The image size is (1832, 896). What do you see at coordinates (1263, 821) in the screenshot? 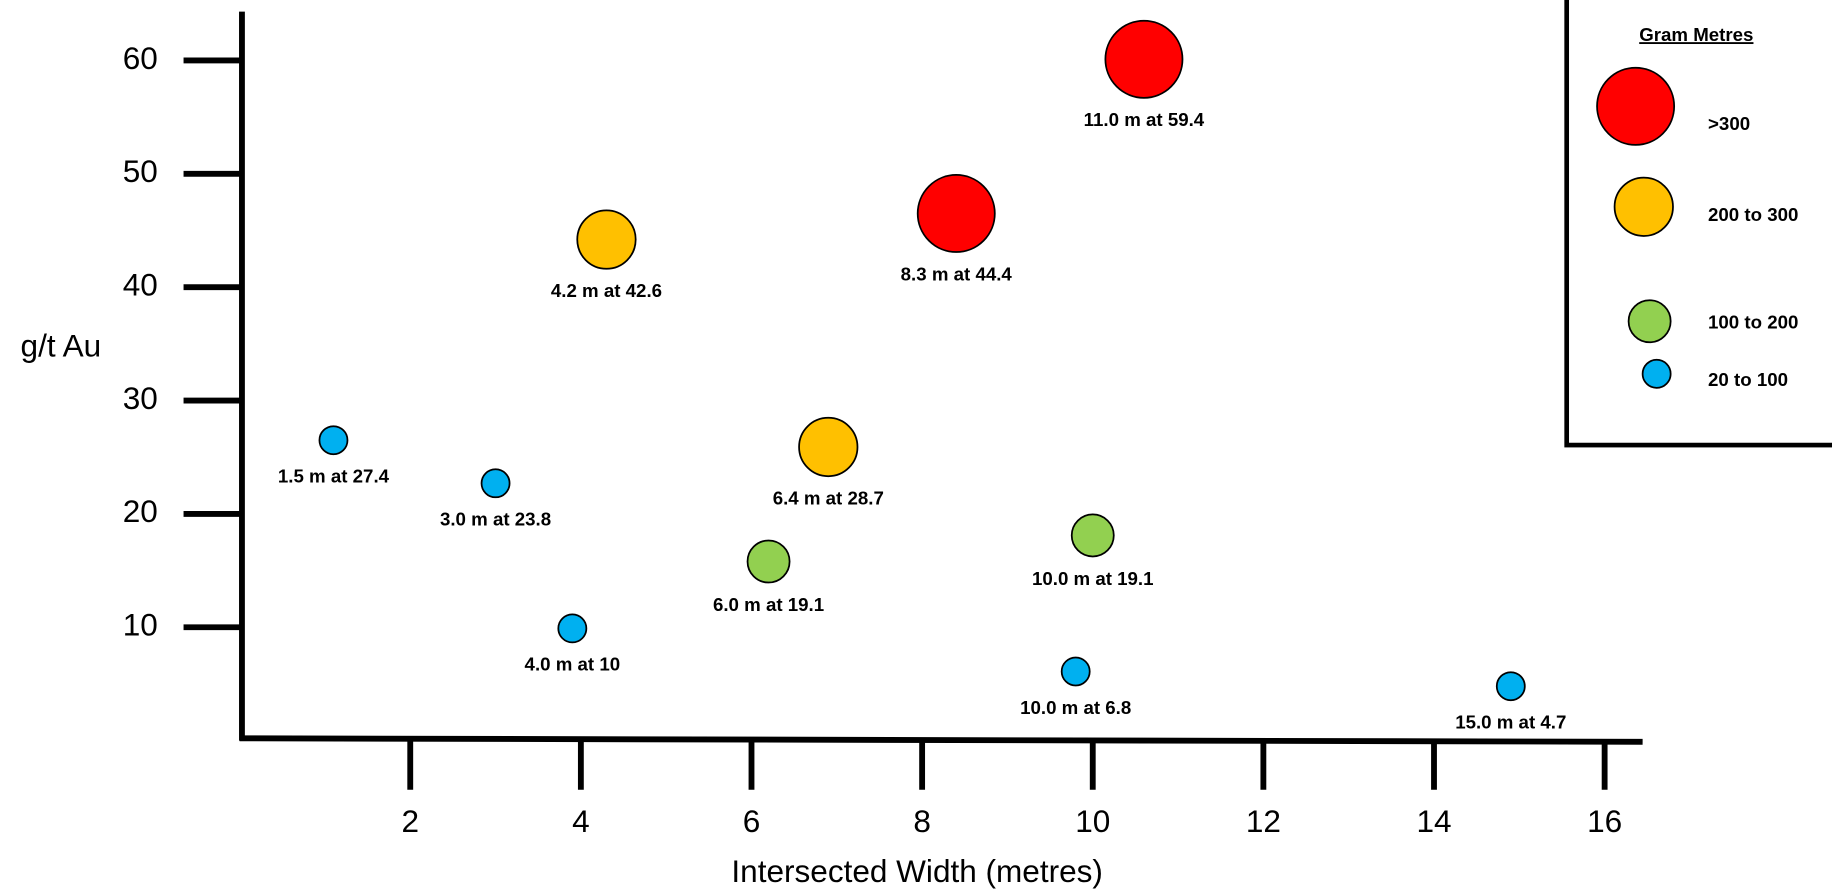
I see `x-tick-label: 12` at bounding box center [1263, 821].